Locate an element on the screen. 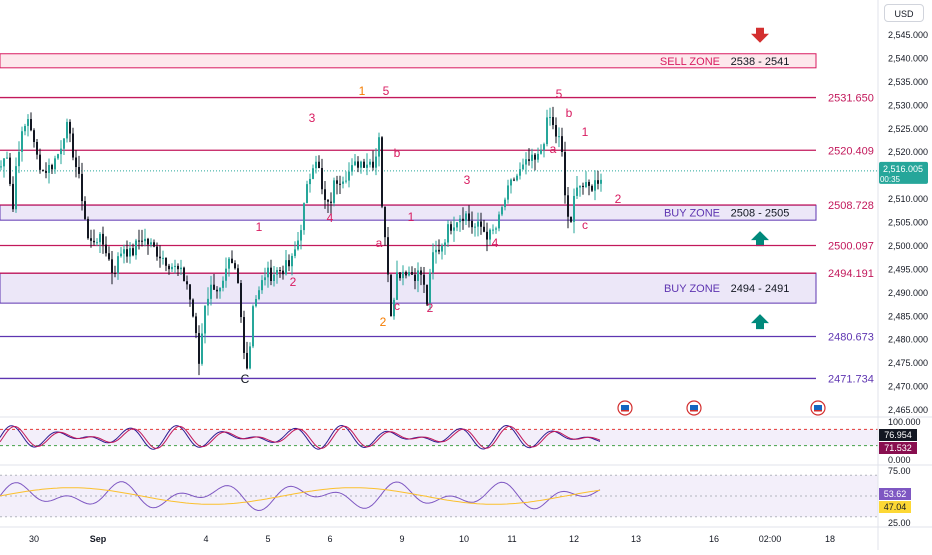 Image resolution: width=932 pixels, height=555 pixels. level-label: 2471.734 is located at coordinates (851, 379).